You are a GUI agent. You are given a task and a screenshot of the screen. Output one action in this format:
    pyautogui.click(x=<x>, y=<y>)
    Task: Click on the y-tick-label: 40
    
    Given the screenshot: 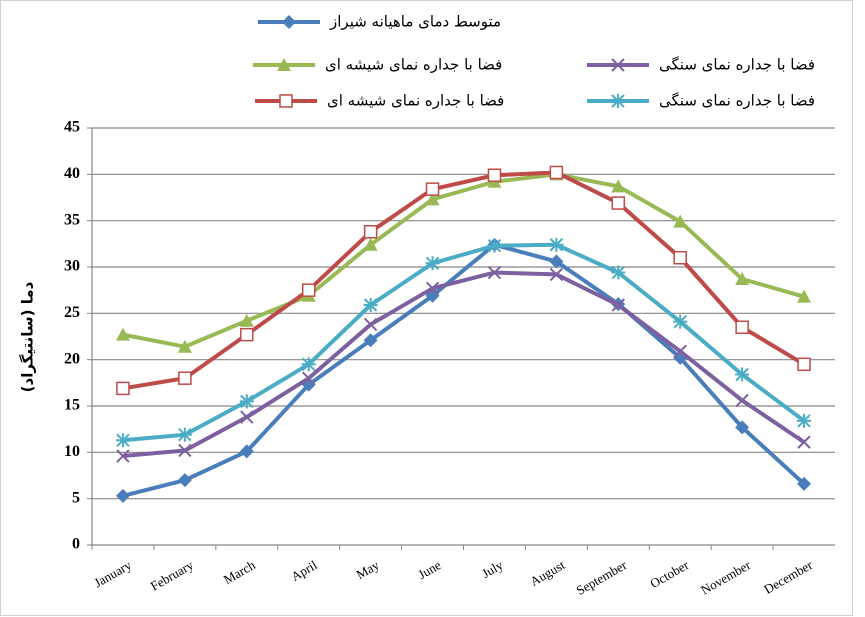 What is the action you would take?
    pyautogui.click(x=72, y=173)
    